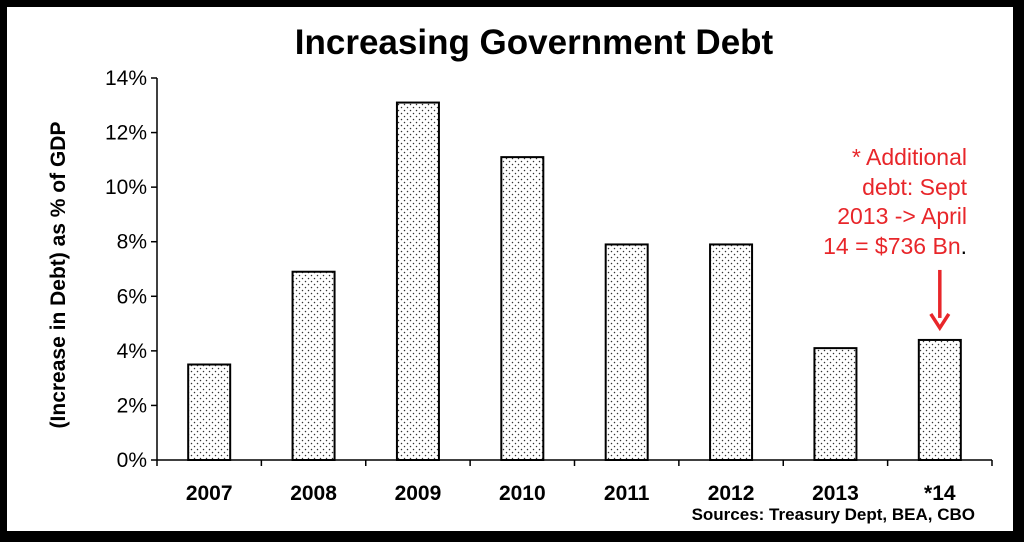 This screenshot has height=542, width=1024. I want to click on chart-title: Increasing Government Debt, so click(534, 42).